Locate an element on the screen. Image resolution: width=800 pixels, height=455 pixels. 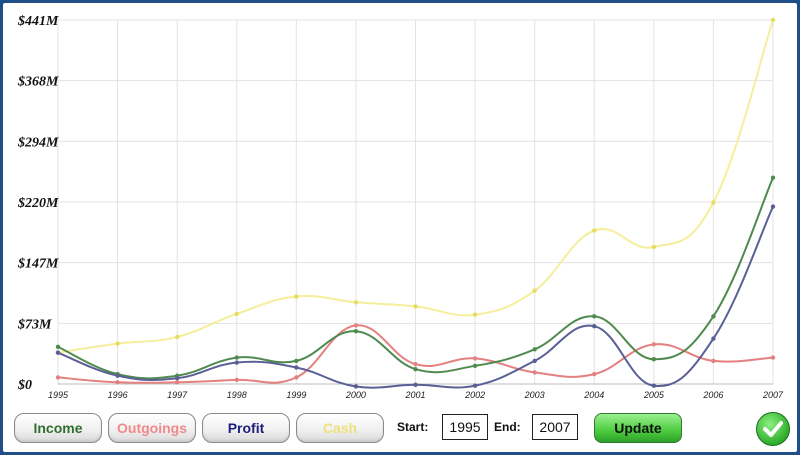
update-button-label: Update is located at coordinates (638, 428).